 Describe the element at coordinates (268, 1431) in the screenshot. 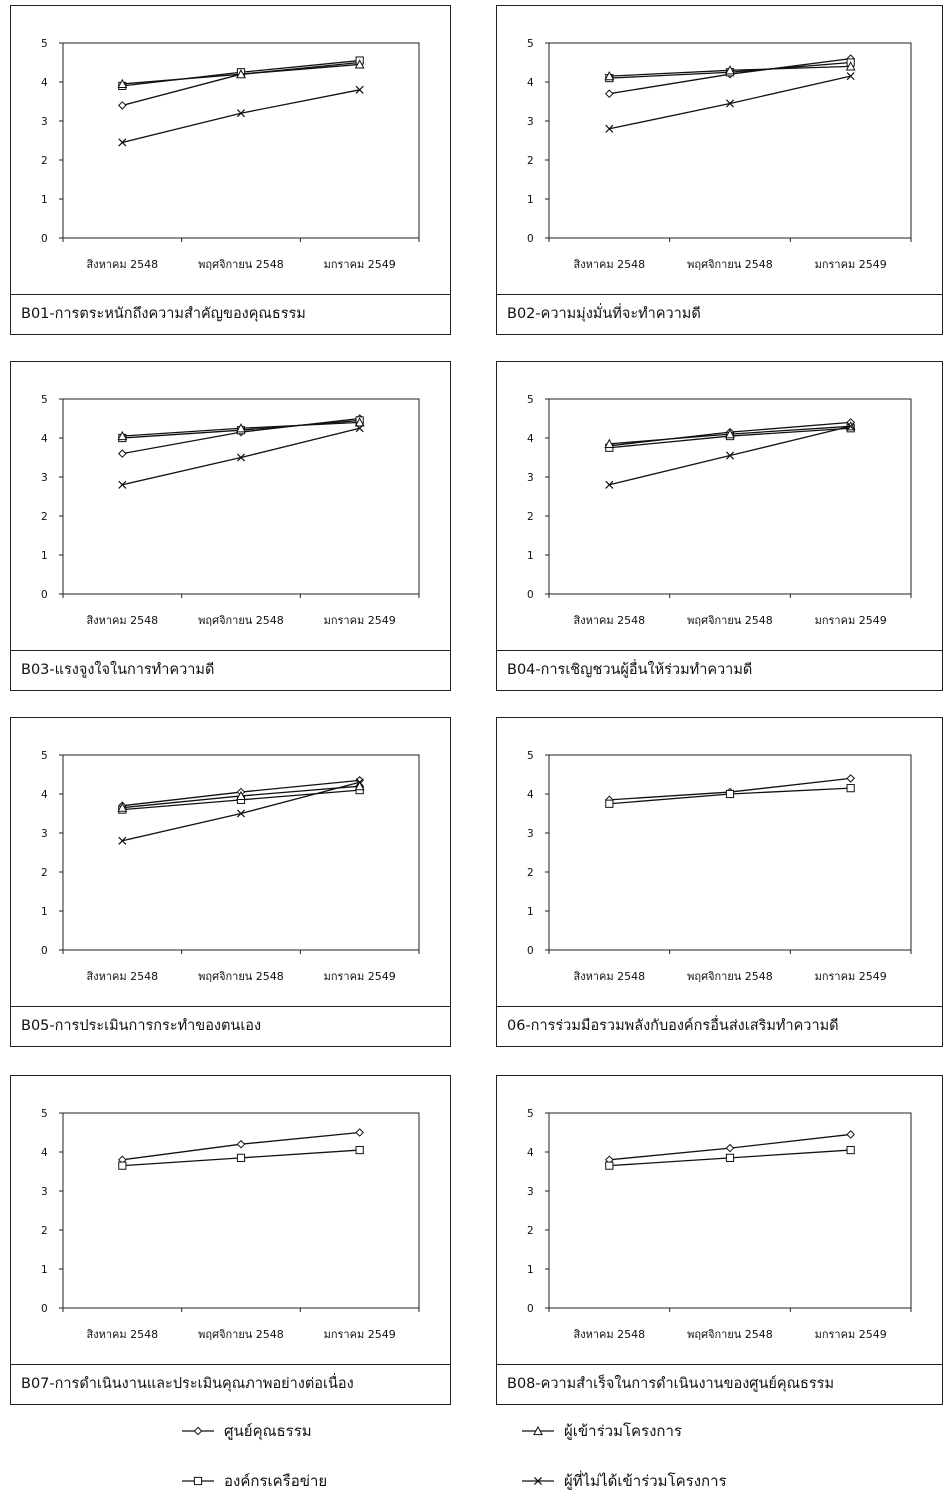

I see `legend-label: ศูนย์คุณธรรม` at that location.